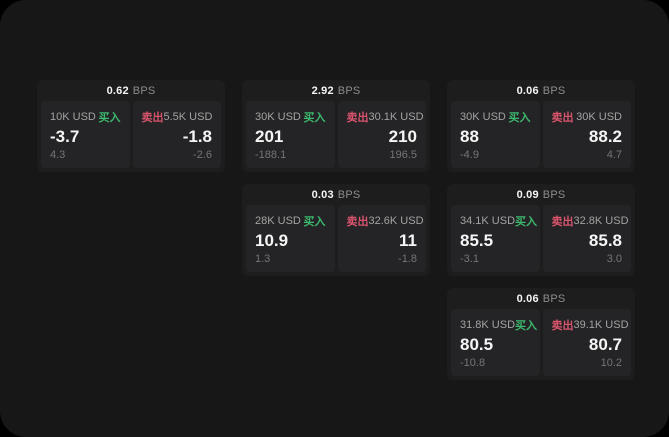 This screenshot has height=437, width=669. Describe the element at coordinates (272, 240) in the screenshot. I see `buy-price: 10.9` at that location.